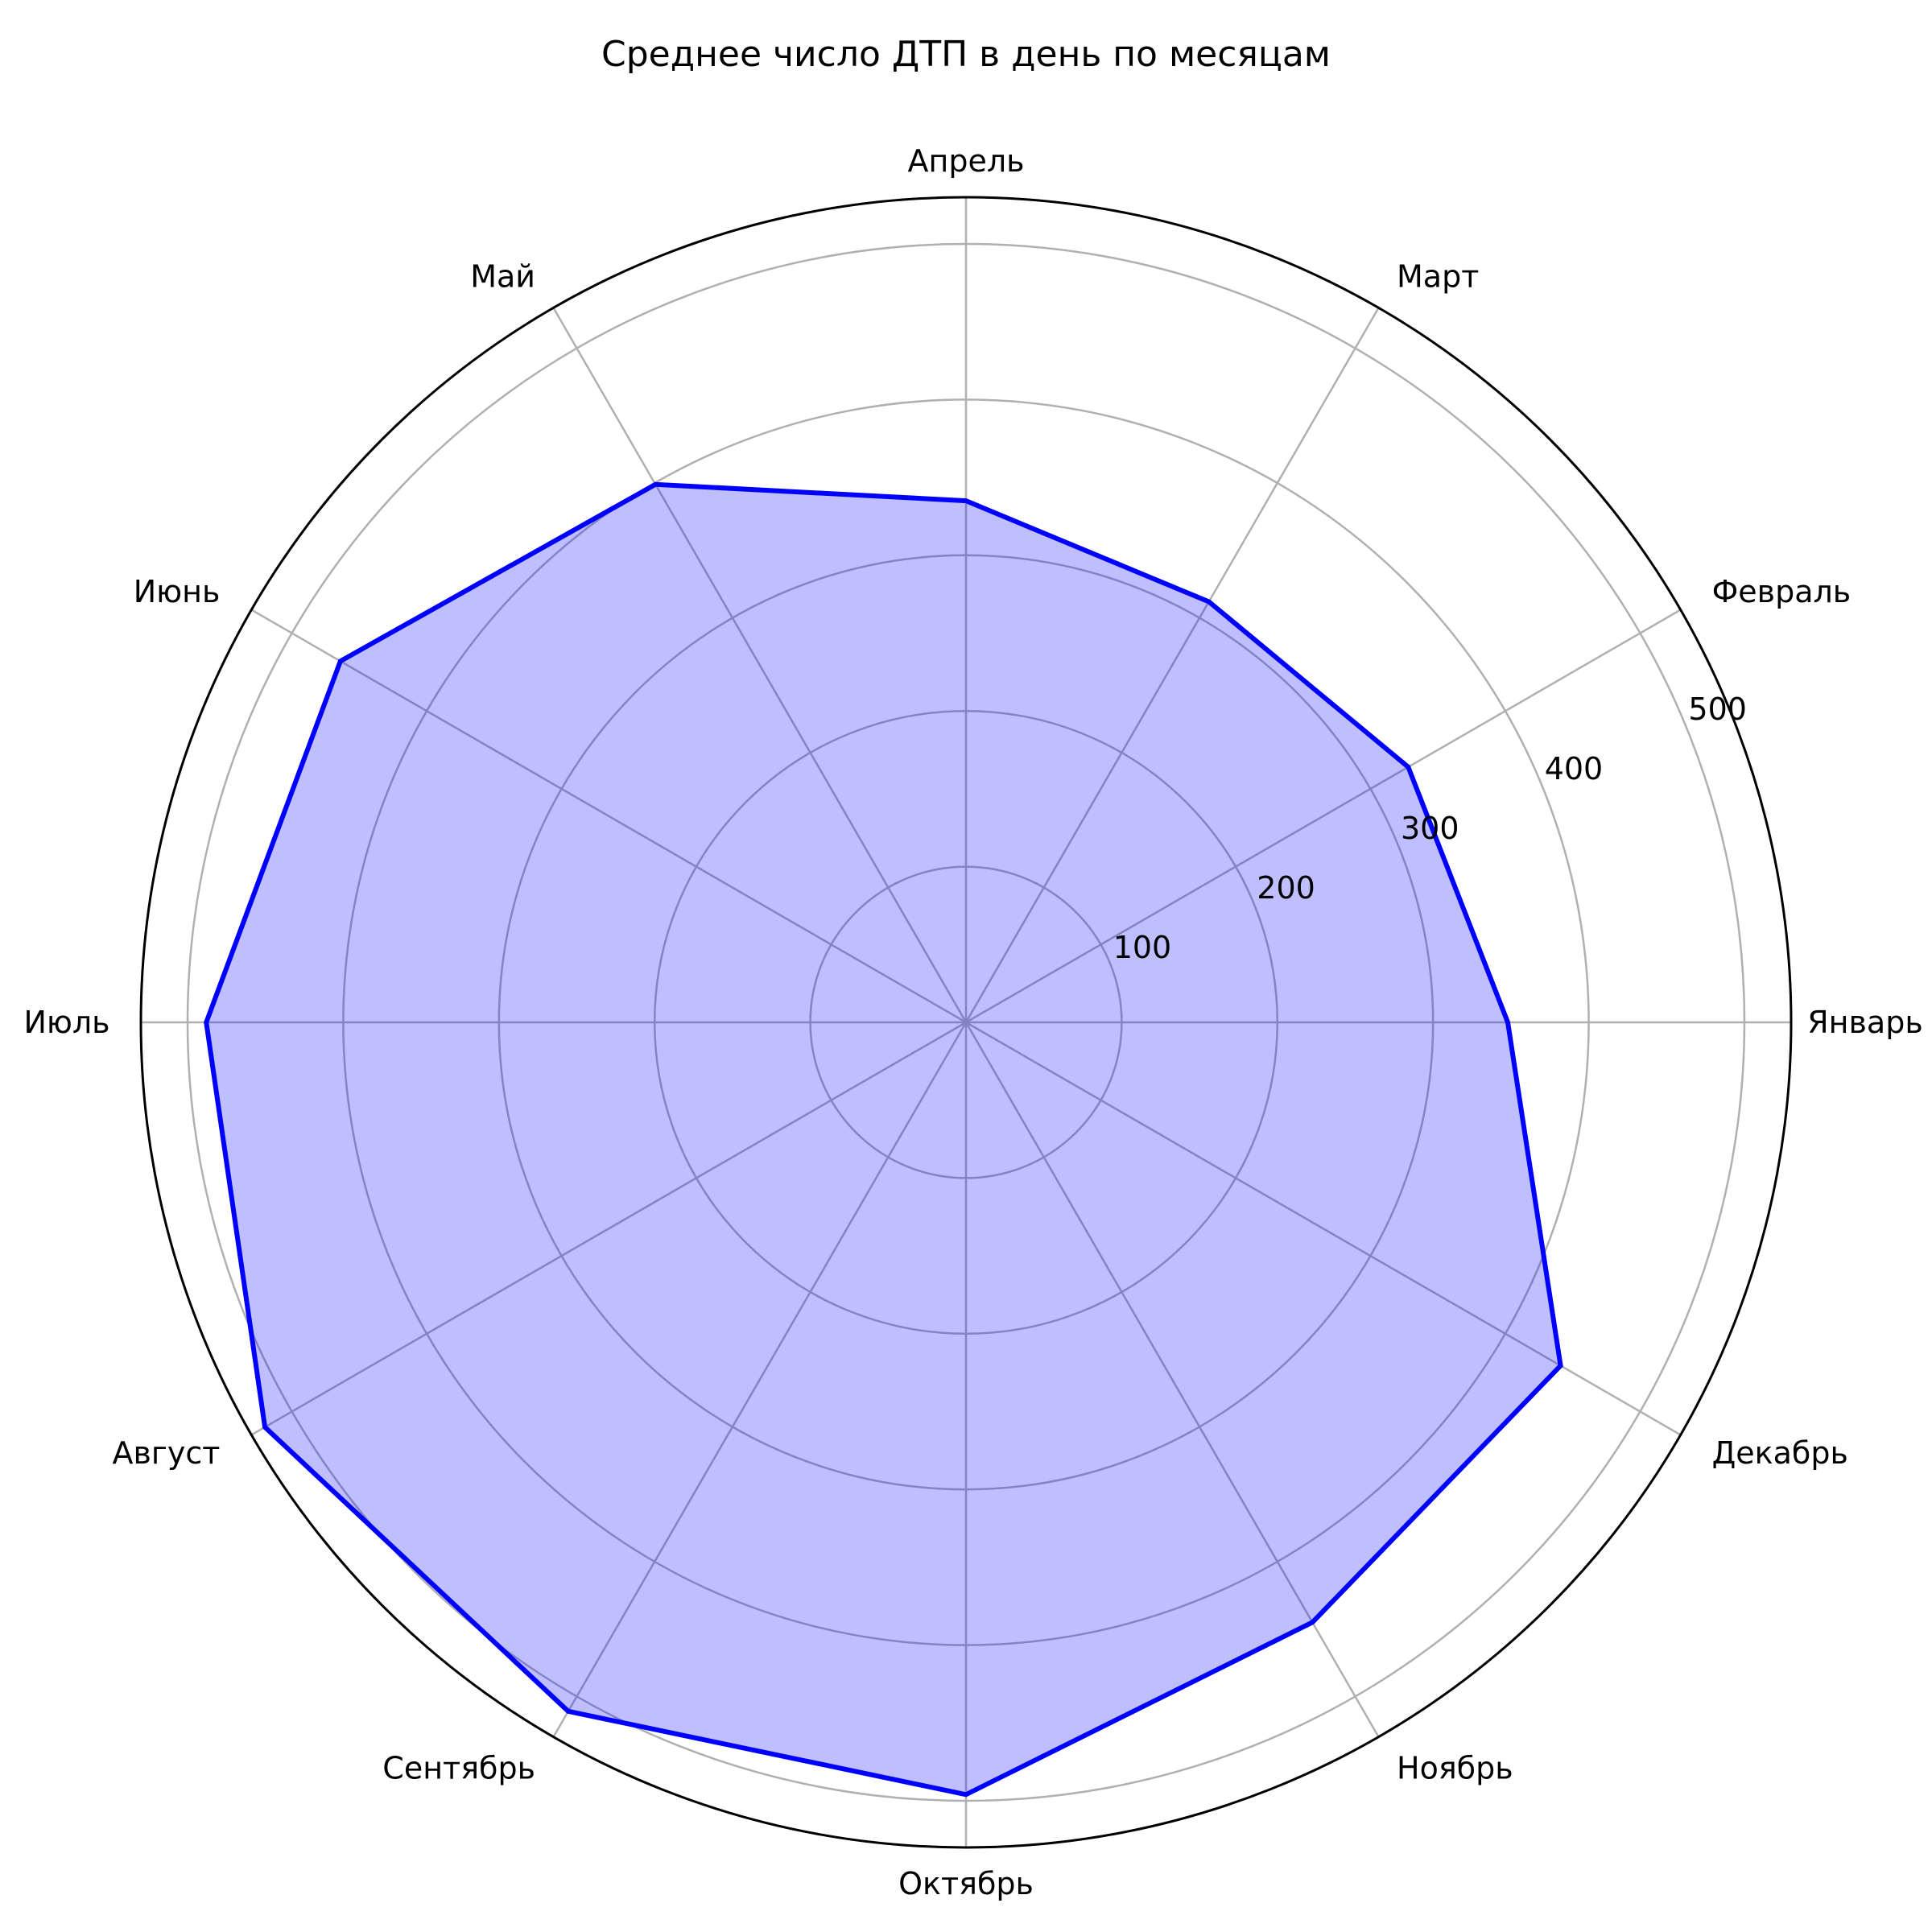 The image size is (1932, 1932). What do you see at coordinates (1782, 591) in the screenshot?
I see `month-label-2: Февраль` at bounding box center [1782, 591].